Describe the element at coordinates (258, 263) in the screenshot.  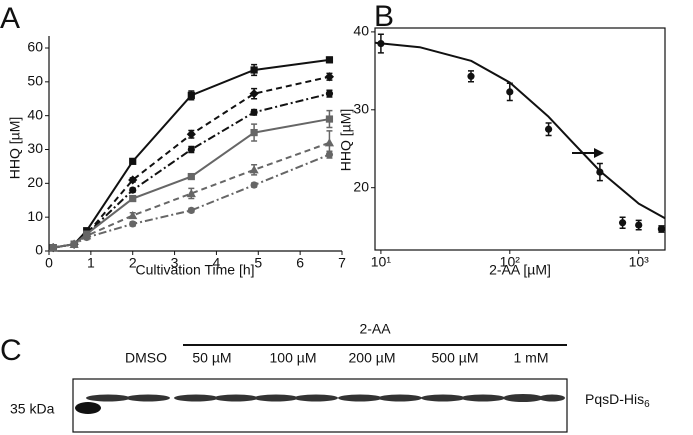
I see `x-tick-label: 5` at that location.